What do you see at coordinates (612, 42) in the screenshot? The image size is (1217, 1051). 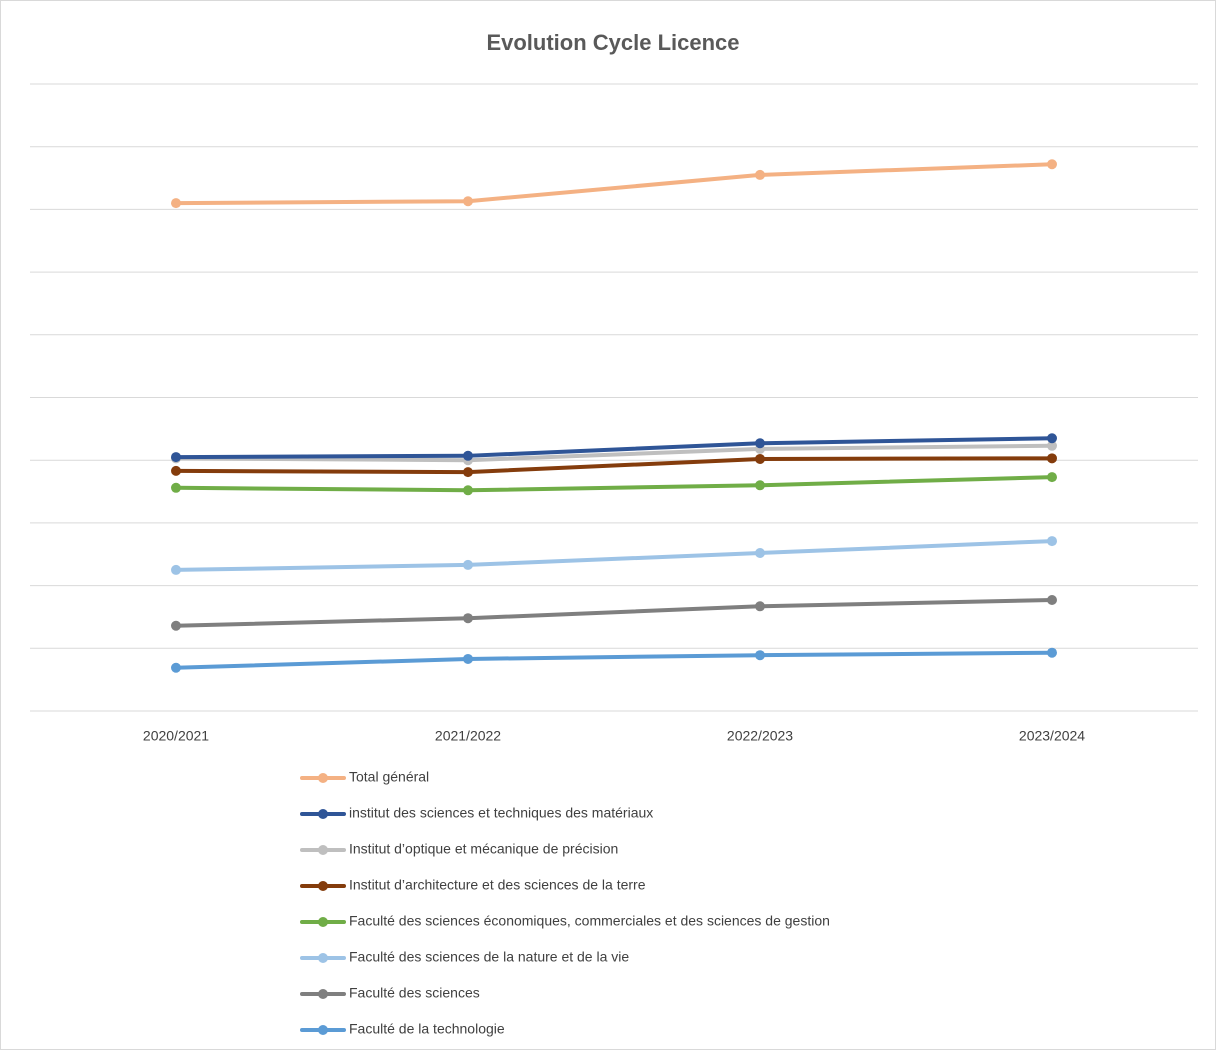 I see `chart-title: Evolution Cycle Licence` at bounding box center [612, 42].